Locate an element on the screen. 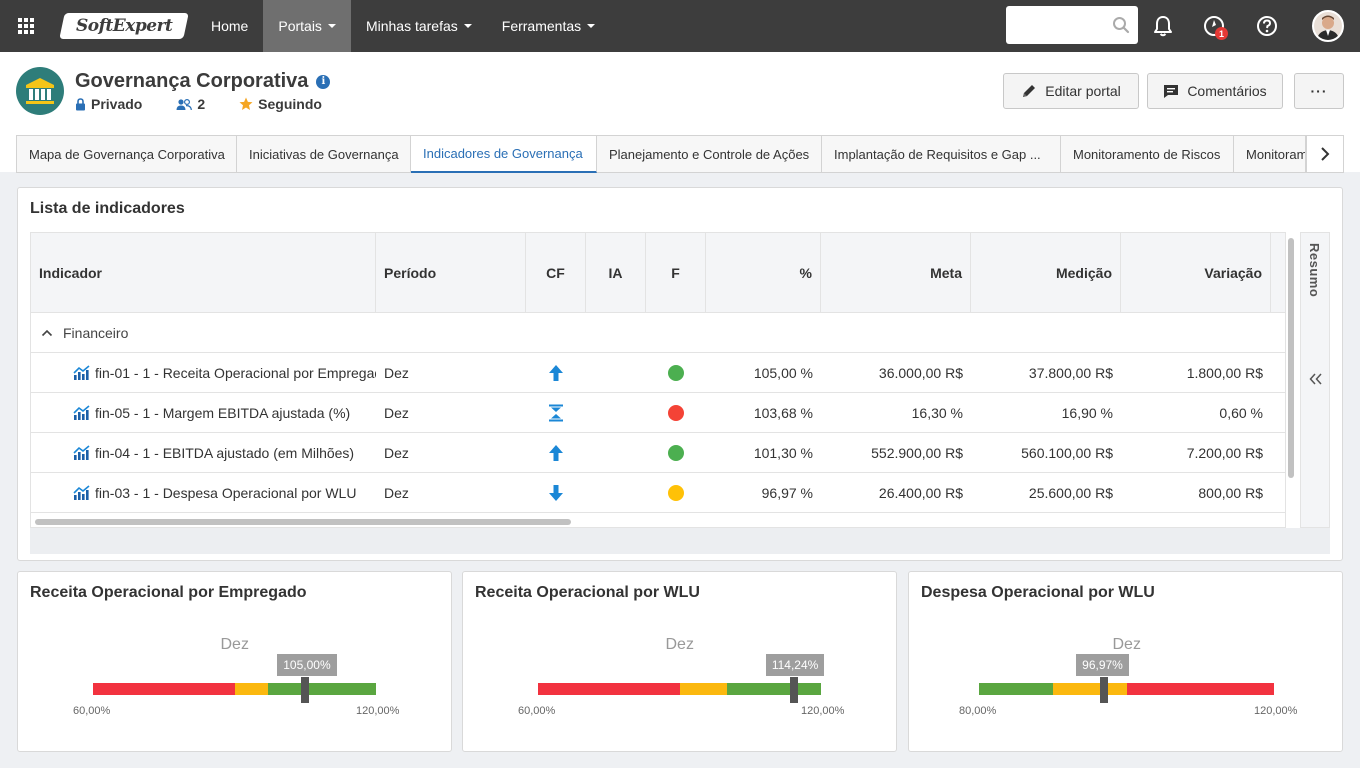 The height and width of the screenshot is (768, 1360). column-header-meta: Meta is located at coordinates (896, 273).